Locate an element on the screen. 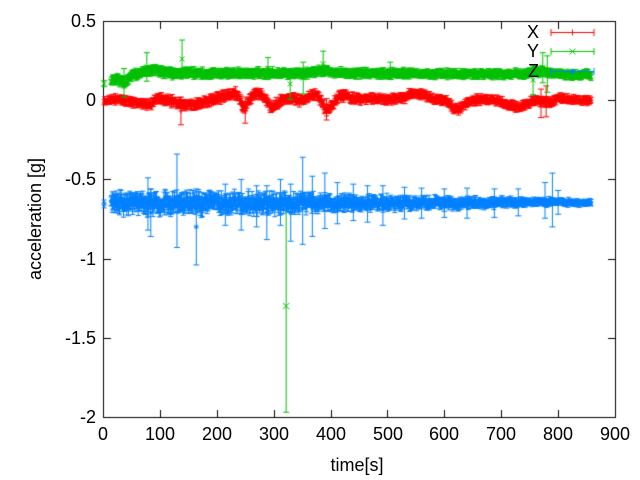 The image size is (640, 480). x-tick-label-8: 800 is located at coordinates (558, 434).